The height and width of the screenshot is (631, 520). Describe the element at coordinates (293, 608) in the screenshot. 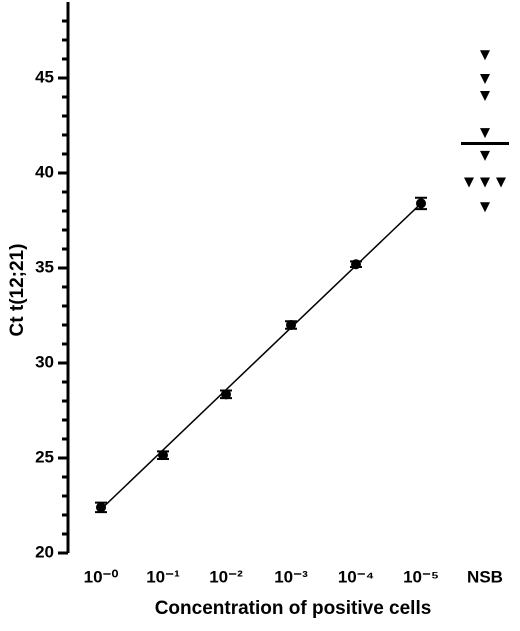

I see `x-axis-label: Concentration of positive cells` at that location.